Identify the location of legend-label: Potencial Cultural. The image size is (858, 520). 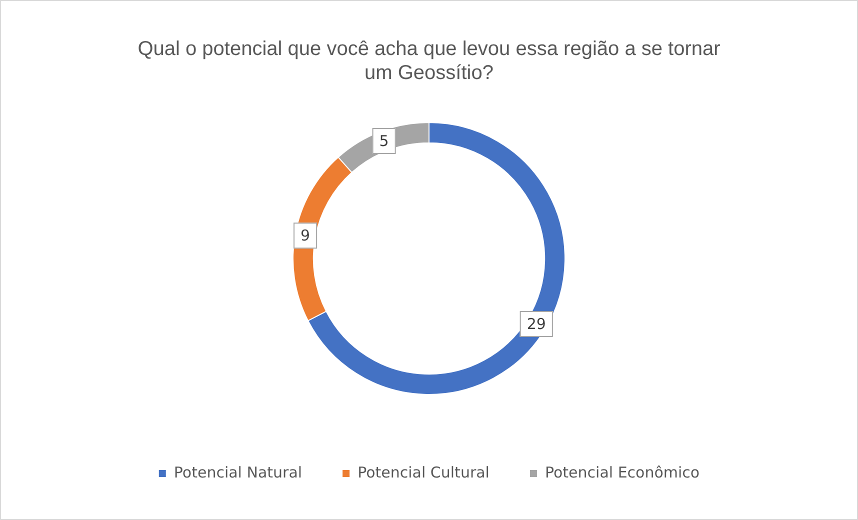
(424, 472).